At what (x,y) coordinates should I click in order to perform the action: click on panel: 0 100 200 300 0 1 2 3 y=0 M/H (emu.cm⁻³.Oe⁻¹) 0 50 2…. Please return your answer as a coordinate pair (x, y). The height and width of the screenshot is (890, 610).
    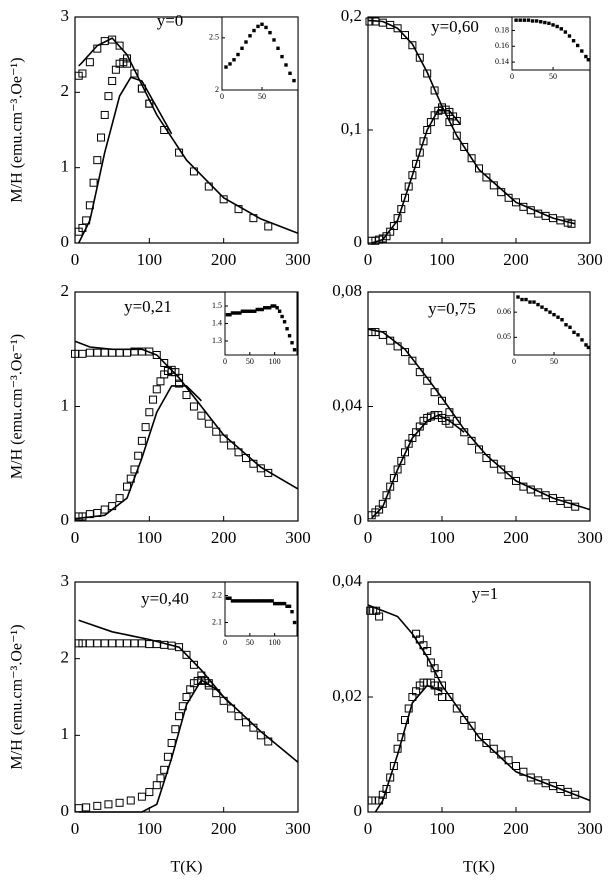
    Looking at the image, I should click on (160, 137).